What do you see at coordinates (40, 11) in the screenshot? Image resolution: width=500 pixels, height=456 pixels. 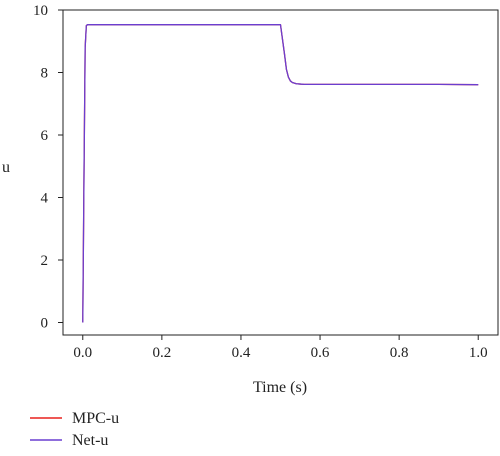 I see `y-tick-label: 10` at bounding box center [40, 11].